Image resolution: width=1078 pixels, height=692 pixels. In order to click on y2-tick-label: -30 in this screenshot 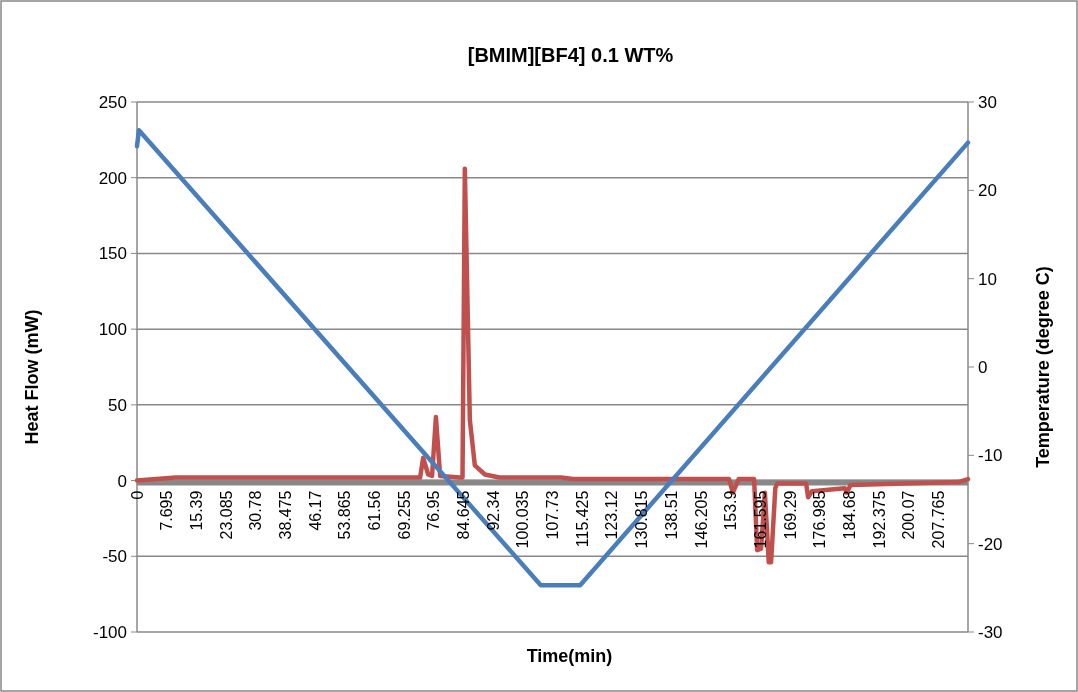, I will do `click(990, 632)`.